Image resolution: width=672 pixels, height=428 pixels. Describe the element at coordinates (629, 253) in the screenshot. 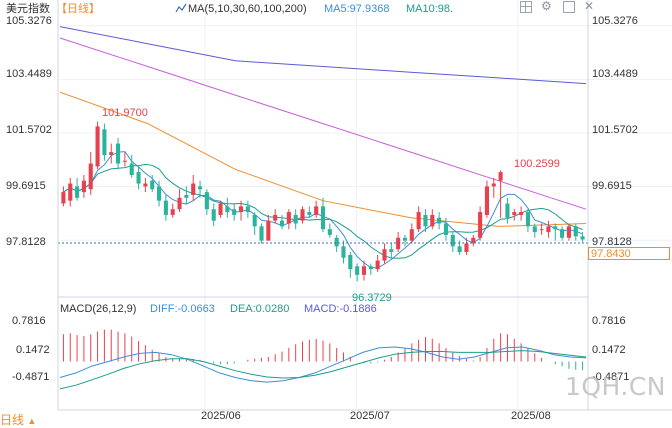

I see `last-price-label: 97.8430` at that location.